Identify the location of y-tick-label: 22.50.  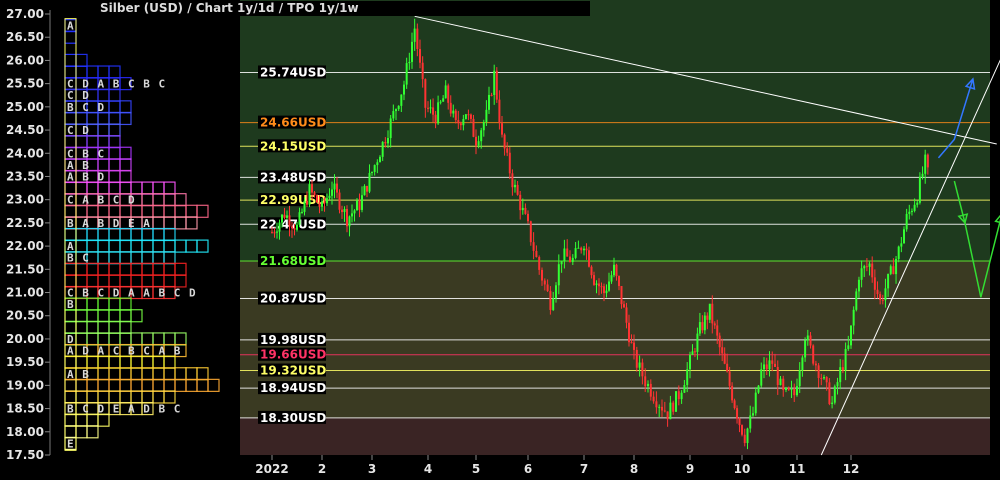
(25, 223).